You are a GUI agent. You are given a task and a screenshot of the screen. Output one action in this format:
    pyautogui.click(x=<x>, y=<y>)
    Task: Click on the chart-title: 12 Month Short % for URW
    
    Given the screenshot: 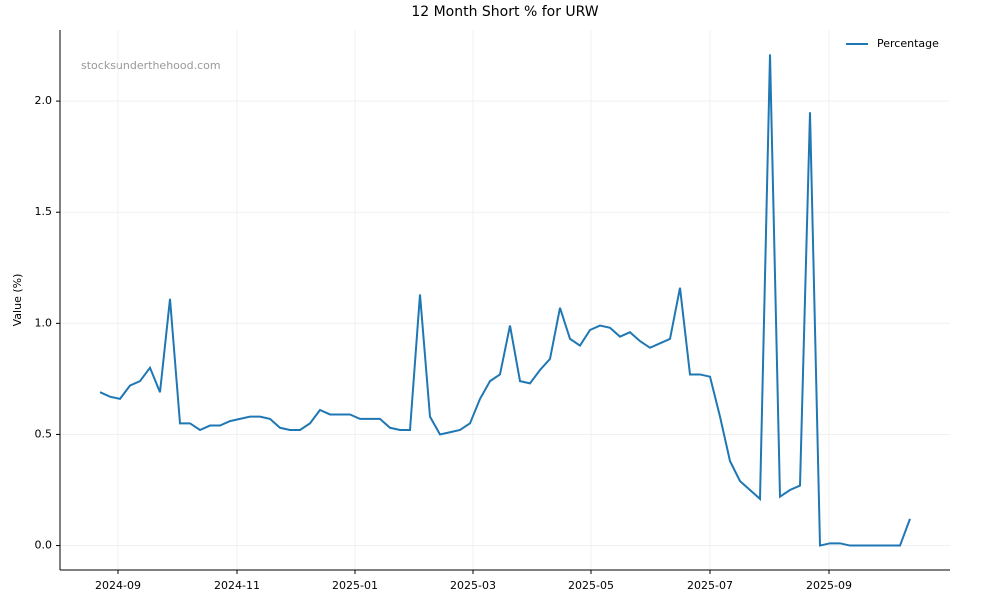 What is the action you would take?
    pyautogui.click(x=504, y=12)
    